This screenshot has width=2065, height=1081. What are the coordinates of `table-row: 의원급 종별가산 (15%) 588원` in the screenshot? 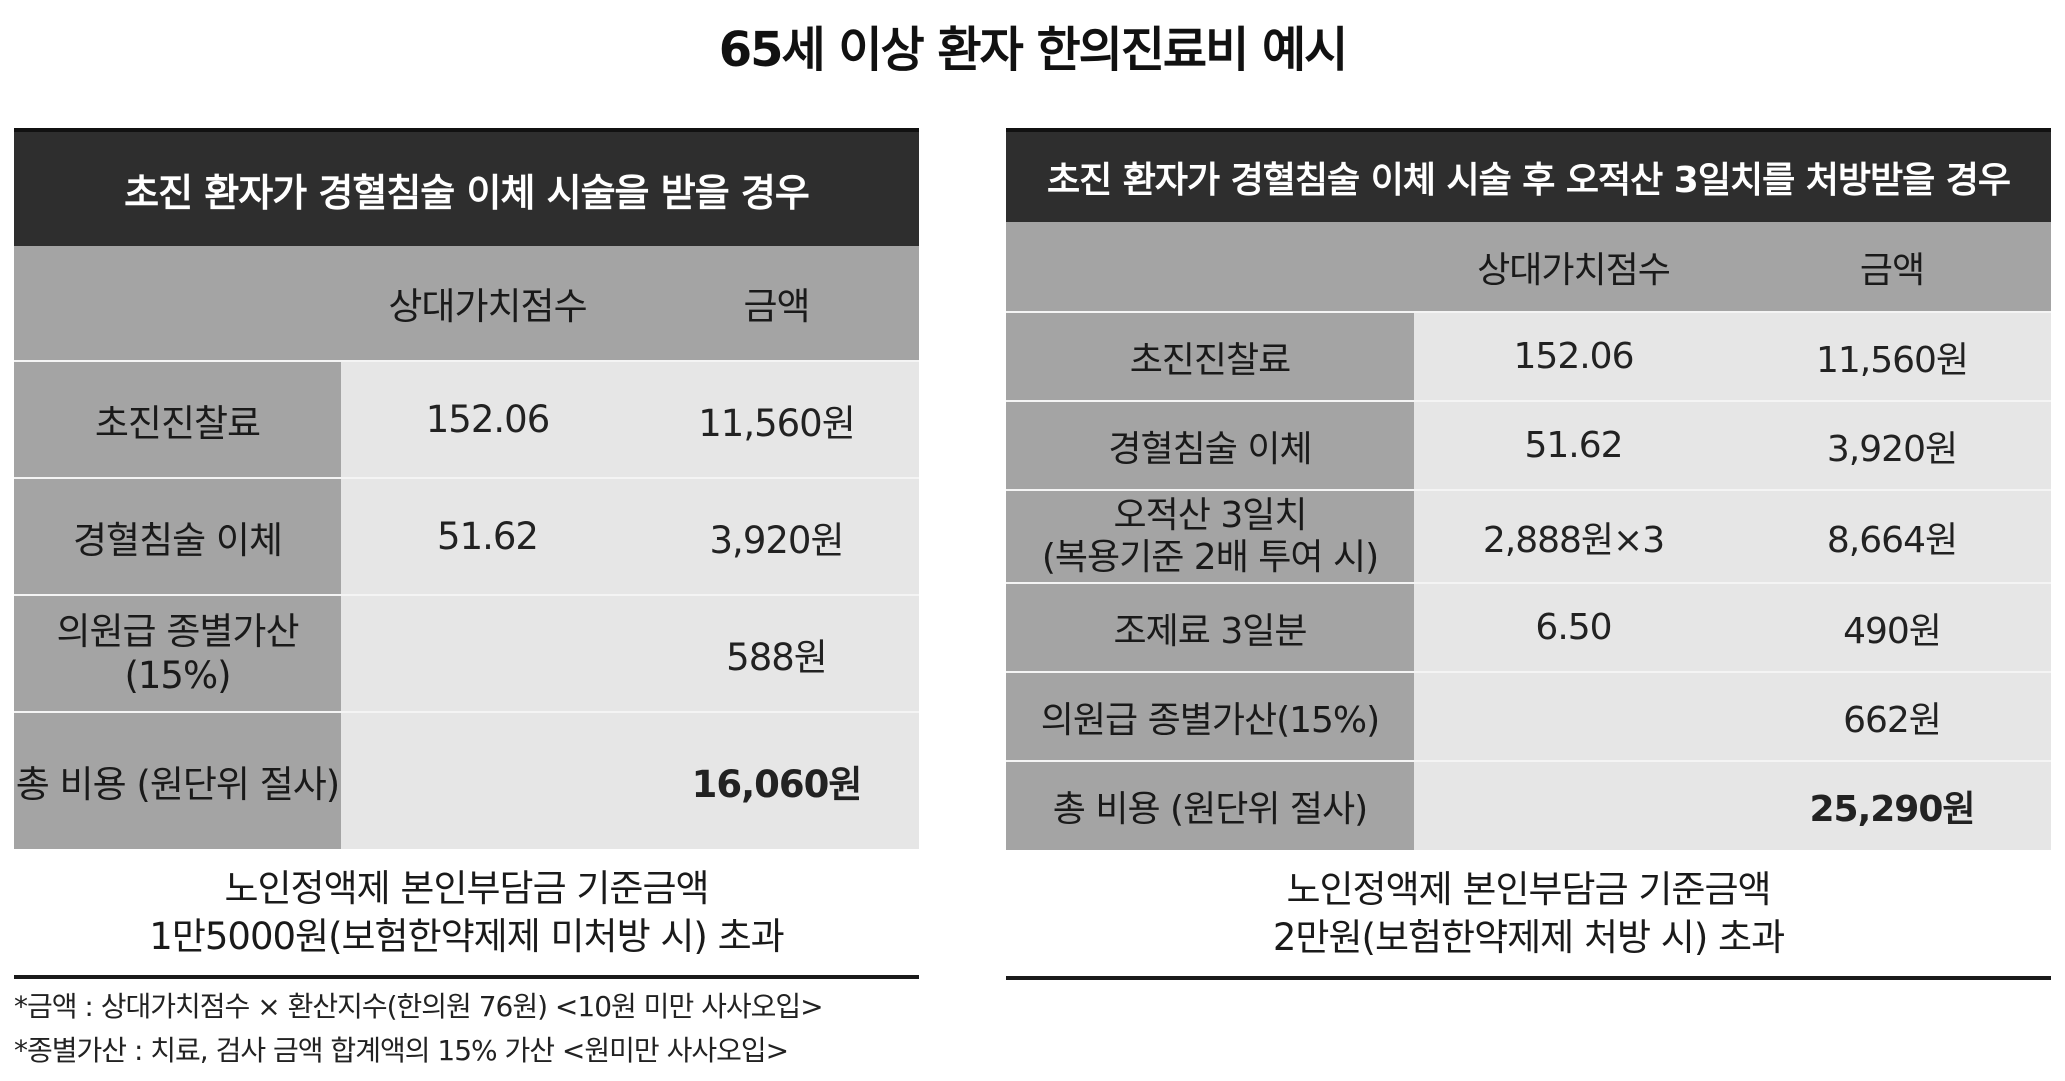 It's located at (466, 653).